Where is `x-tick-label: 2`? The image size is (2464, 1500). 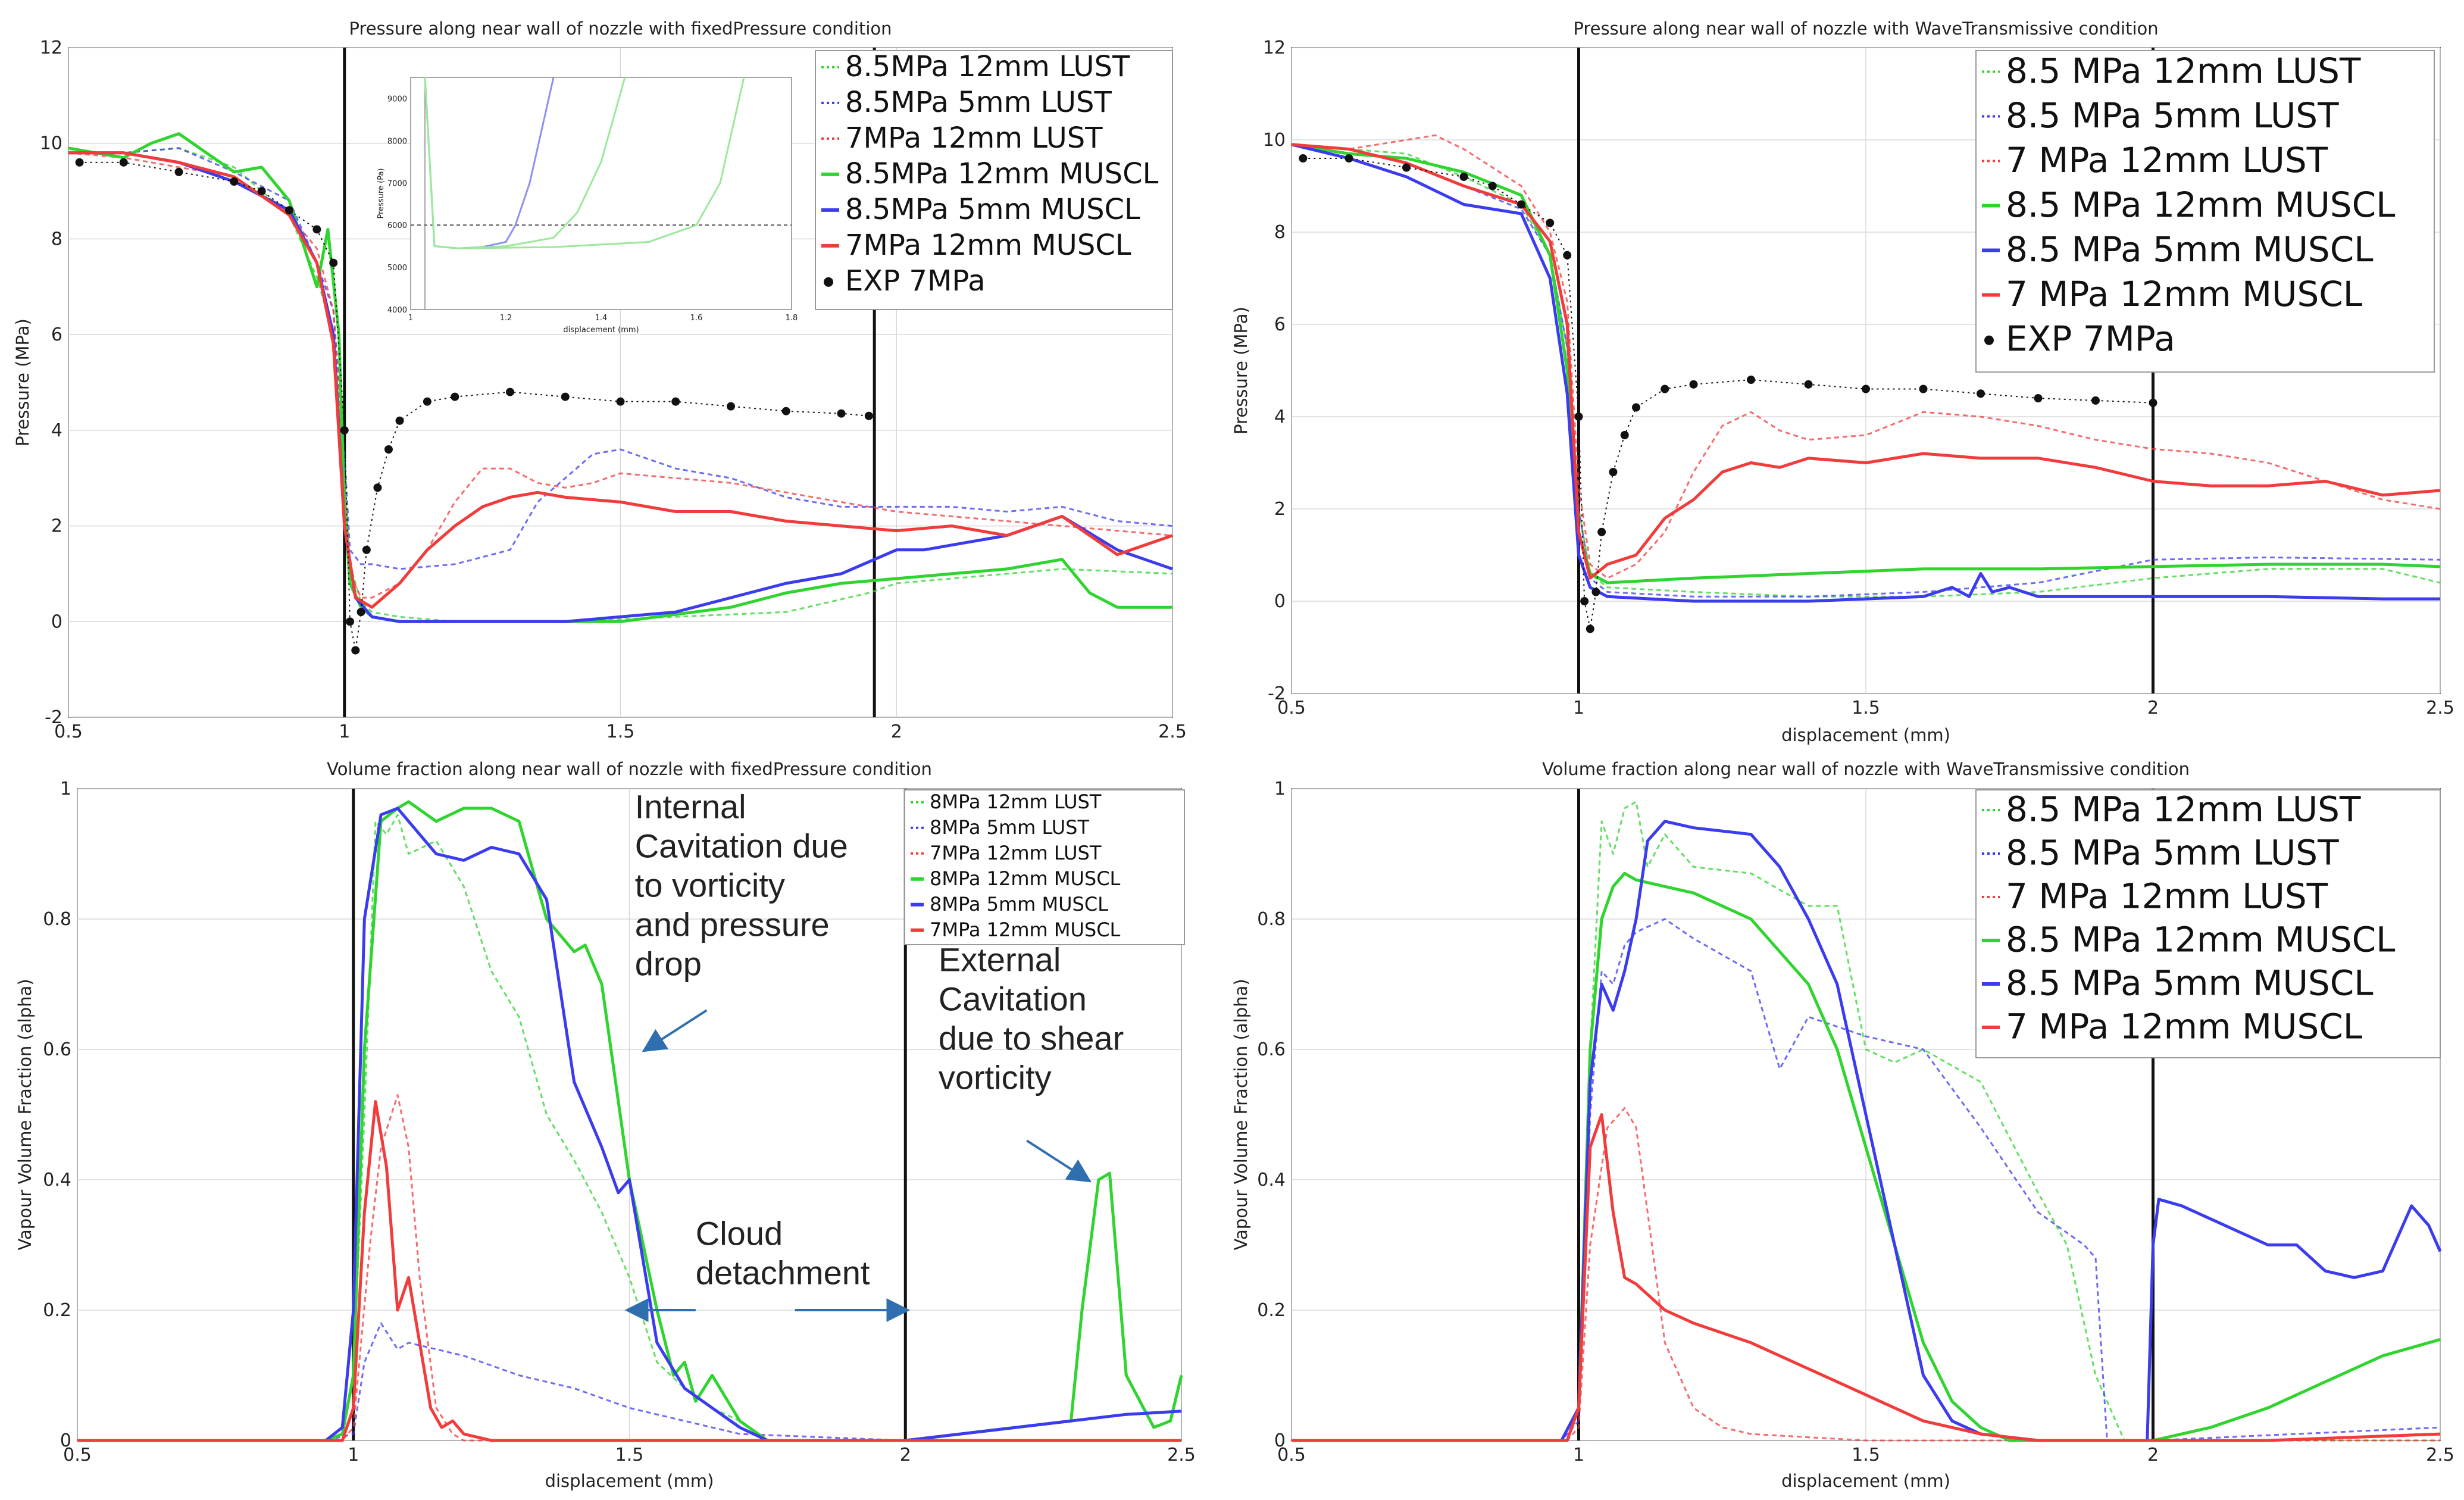 x-tick-label: 2 is located at coordinates (2153, 1455).